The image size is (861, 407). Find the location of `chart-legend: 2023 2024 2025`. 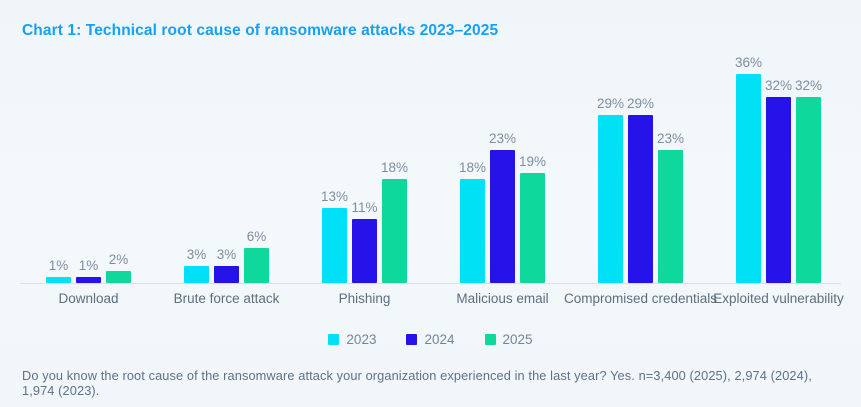

chart-legend: 2023 2024 2025 is located at coordinates (430, 339).